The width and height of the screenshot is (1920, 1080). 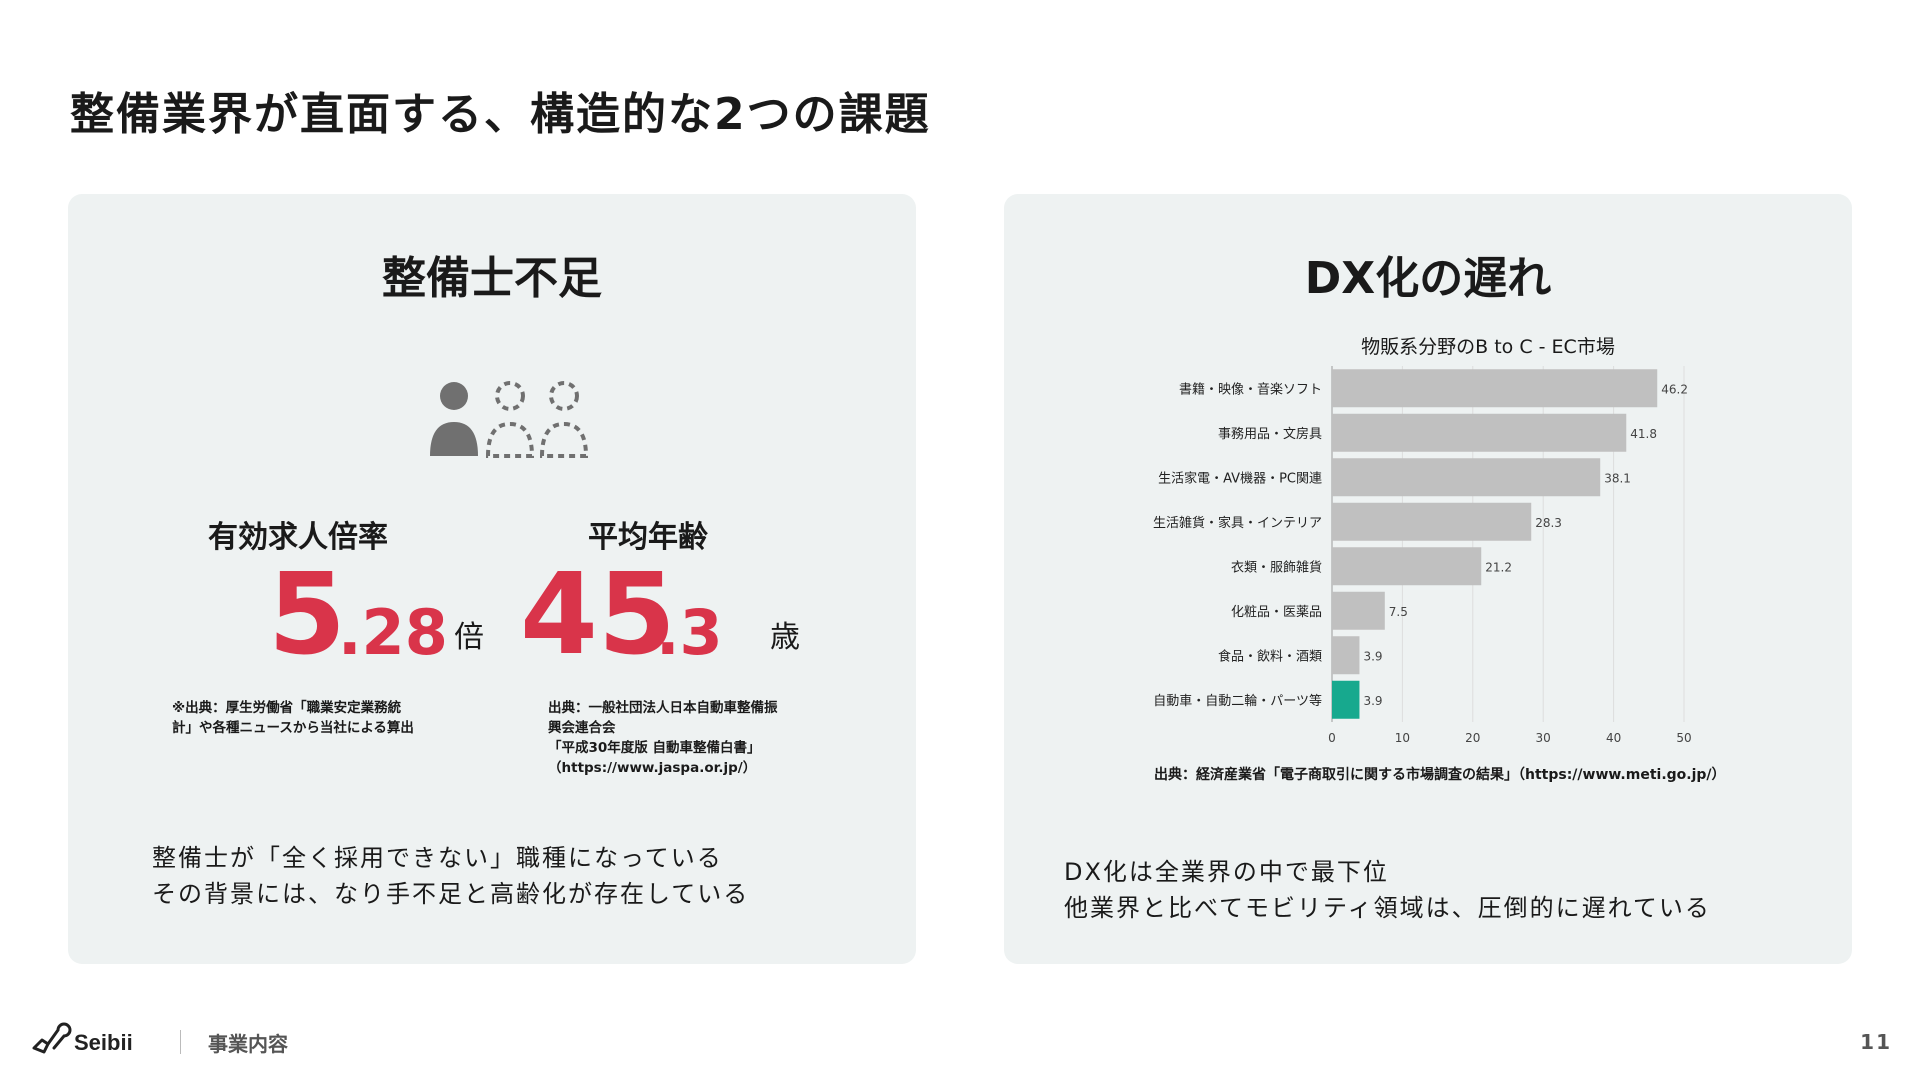 What do you see at coordinates (785, 637) in the screenshot?
I see `stat-unit: 歳` at bounding box center [785, 637].